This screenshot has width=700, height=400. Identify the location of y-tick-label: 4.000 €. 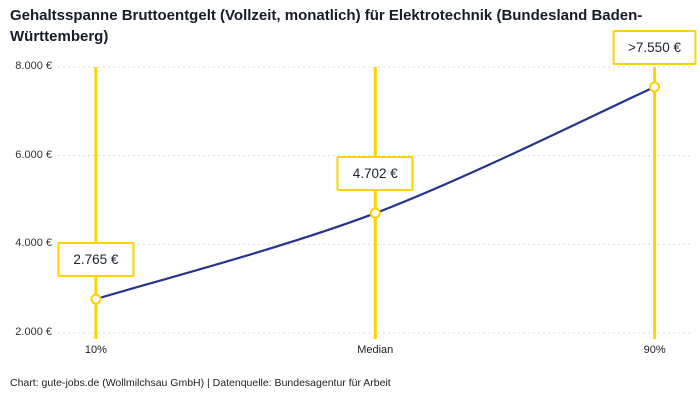
(33, 243).